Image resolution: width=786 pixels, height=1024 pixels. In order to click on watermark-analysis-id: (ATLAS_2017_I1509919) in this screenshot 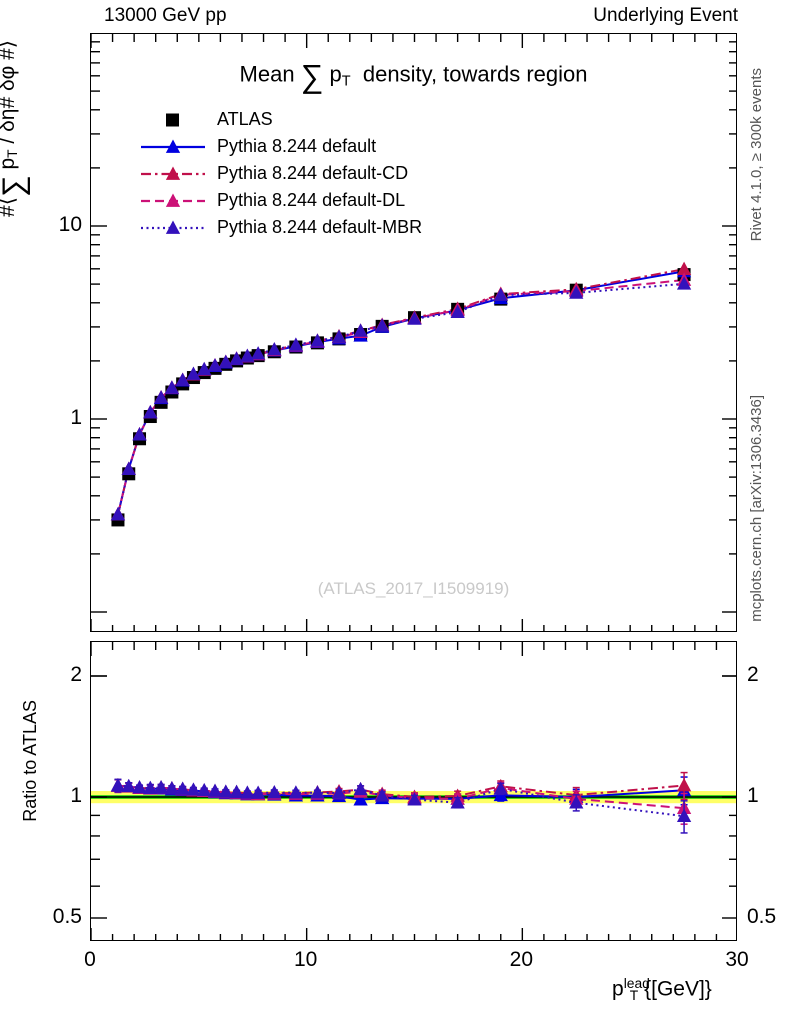, I will do `click(413, 588)`.